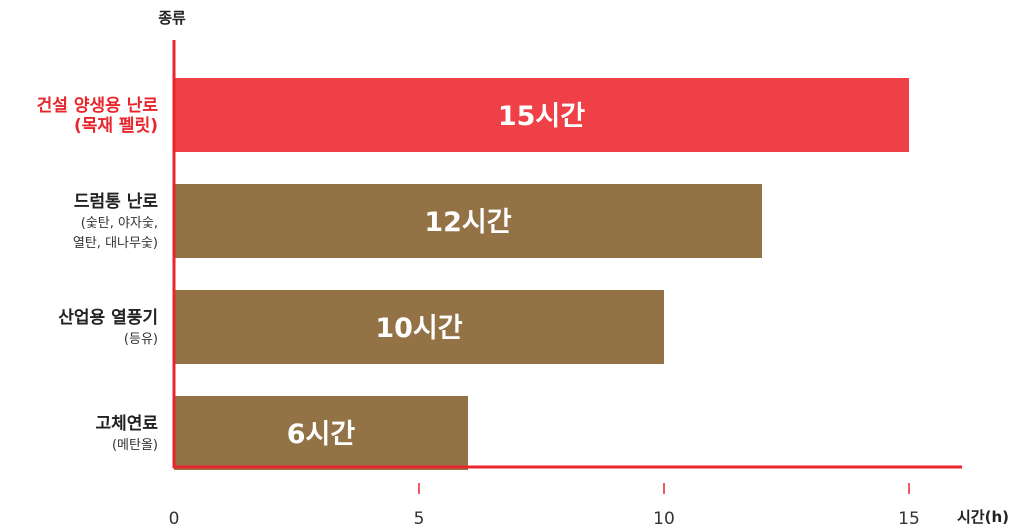 The image size is (1017, 531). I want to click on x-tick-label-10: 10, so click(664, 519).